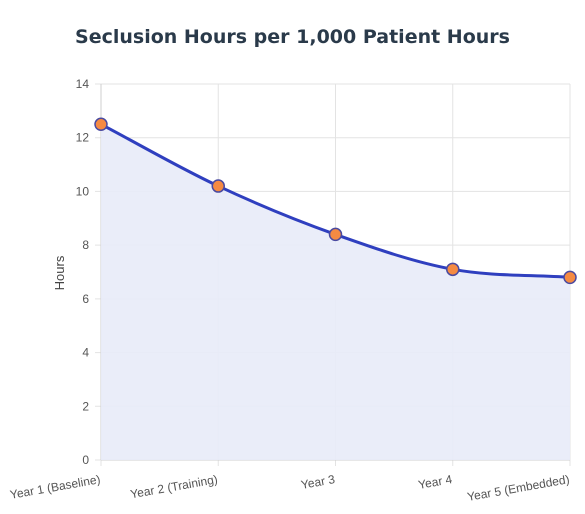  What do you see at coordinates (59, 272) in the screenshot?
I see `y-axis-label: Hours` at bounding box center [59, 272].